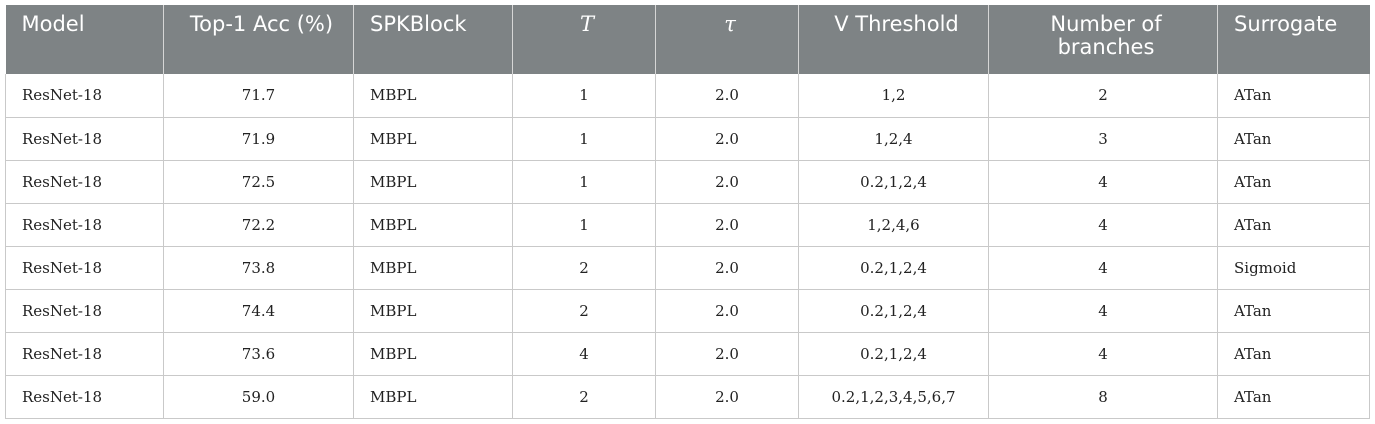 The image size is (1375, 424). What do you see at coordinates (258, 354) in the screenshot?
I see `cell-top1-acc: 73.6` at bounding box center [258, 354].